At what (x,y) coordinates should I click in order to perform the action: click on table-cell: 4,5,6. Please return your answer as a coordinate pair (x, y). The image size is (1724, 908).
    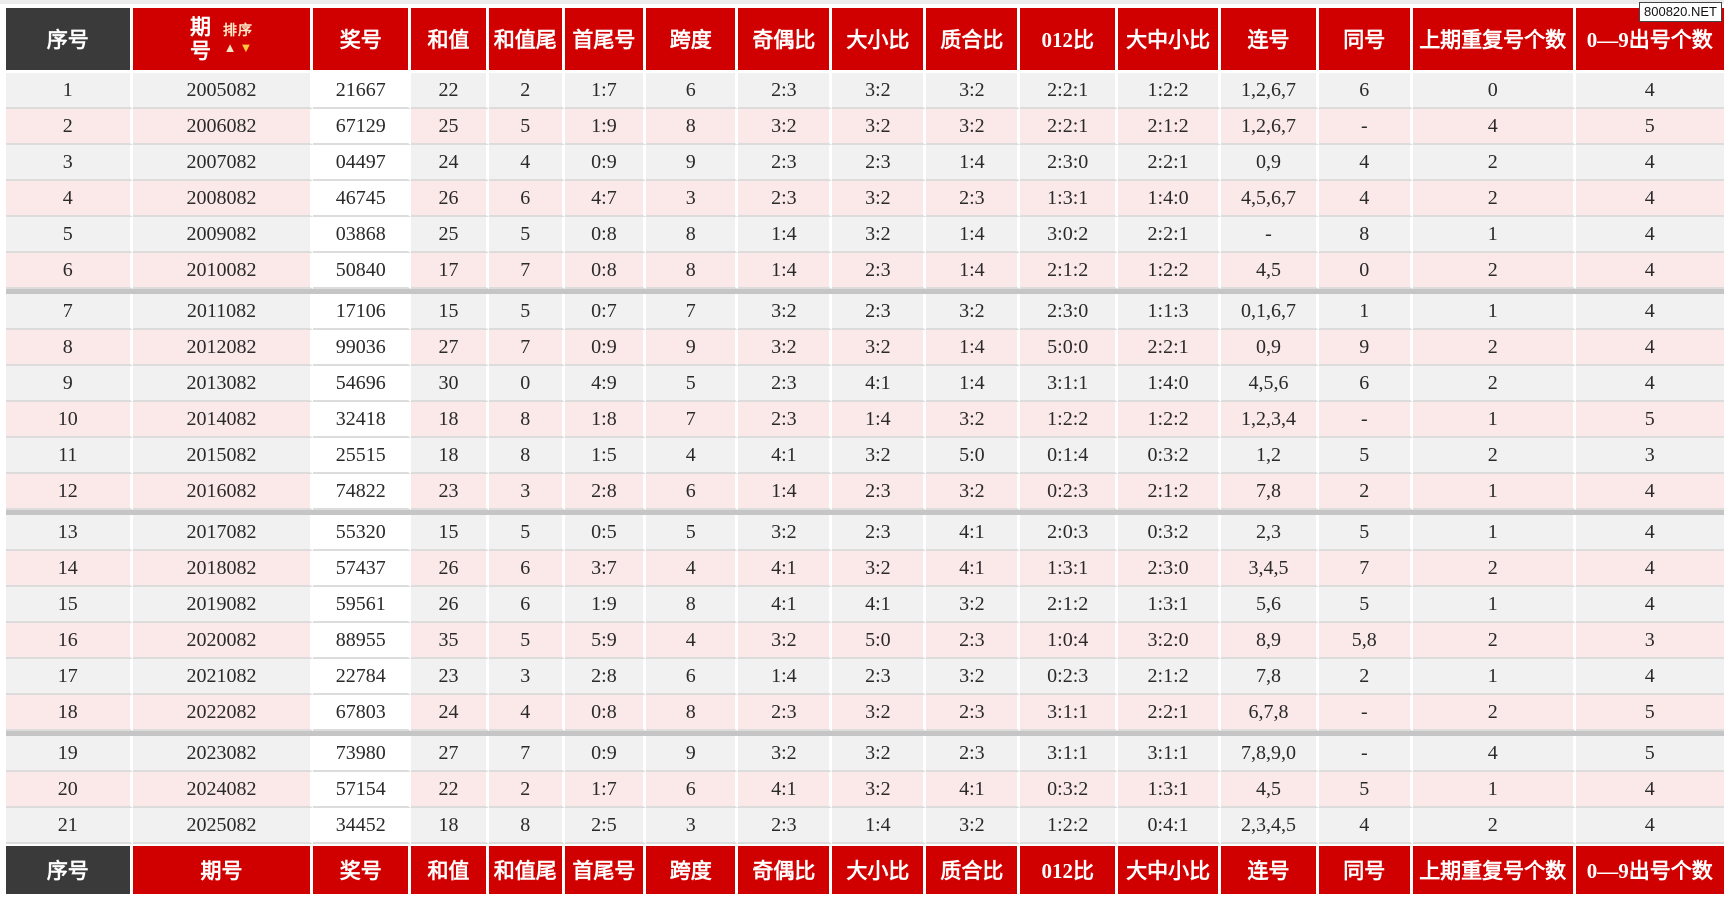
    Looking at the image, I should click on (1270, 384).